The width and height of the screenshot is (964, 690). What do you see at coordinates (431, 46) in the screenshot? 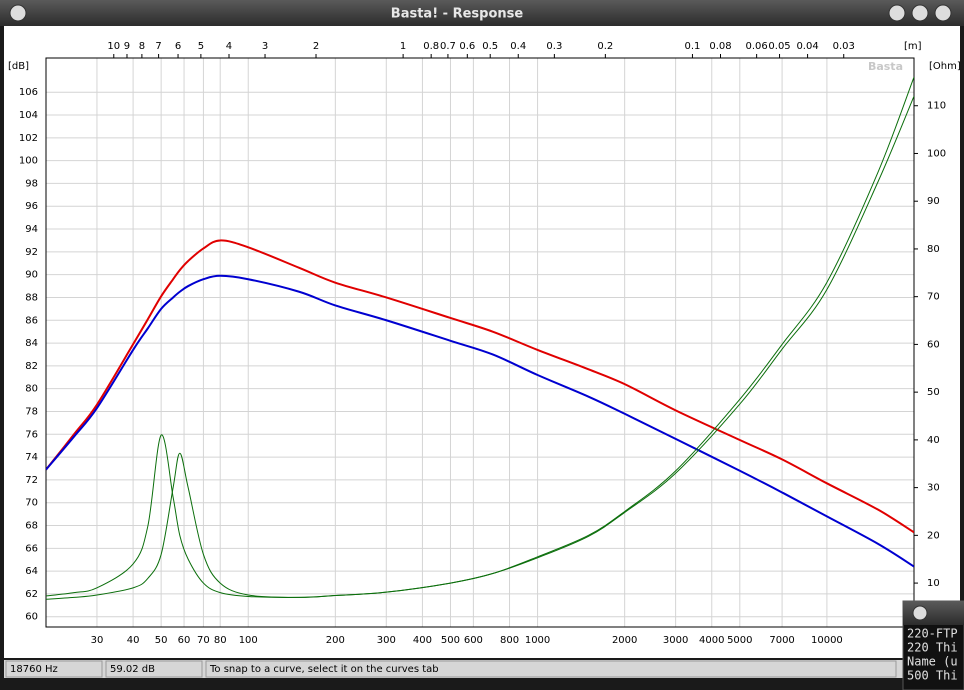
I see `x2-tick-label: 0.8` at bounding box center [431, 46].